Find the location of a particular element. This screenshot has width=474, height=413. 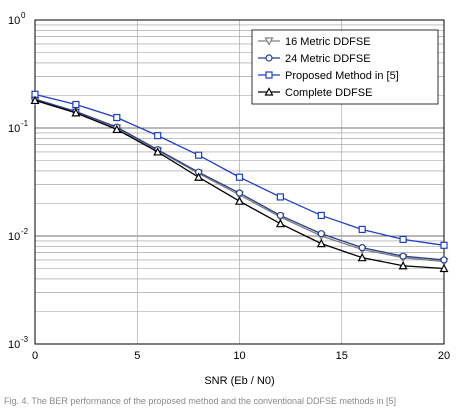

legend-box is located at coordinates (345, 67).